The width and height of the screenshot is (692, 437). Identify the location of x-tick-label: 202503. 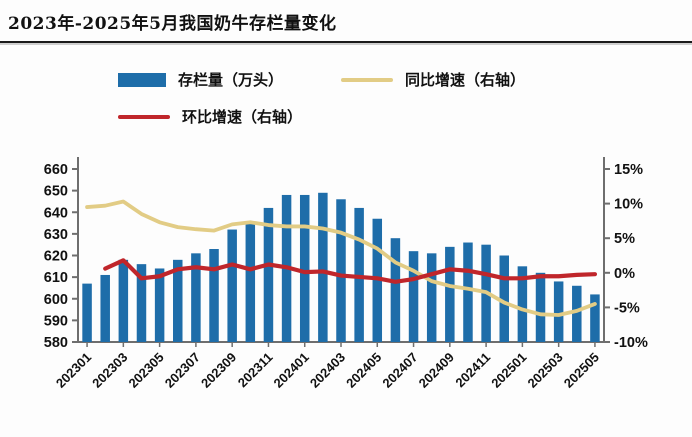
(544, 370).